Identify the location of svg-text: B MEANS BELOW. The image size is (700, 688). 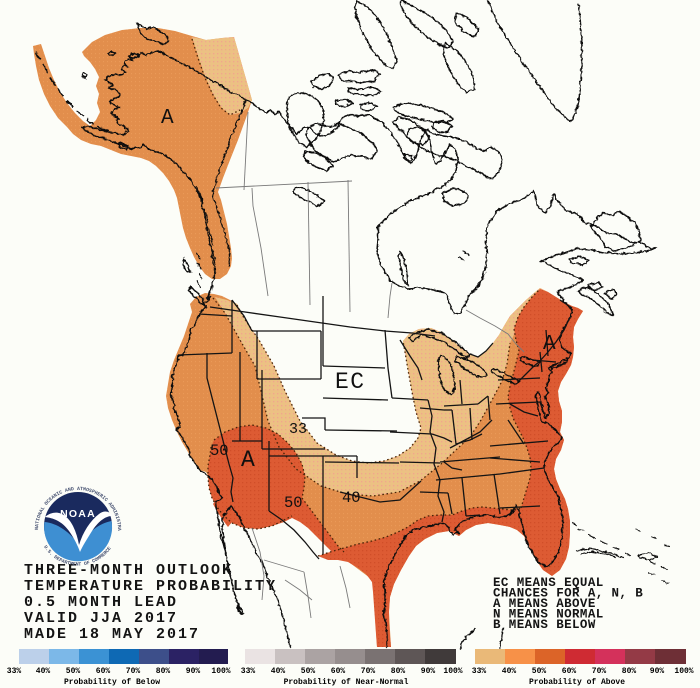
(544, 625).